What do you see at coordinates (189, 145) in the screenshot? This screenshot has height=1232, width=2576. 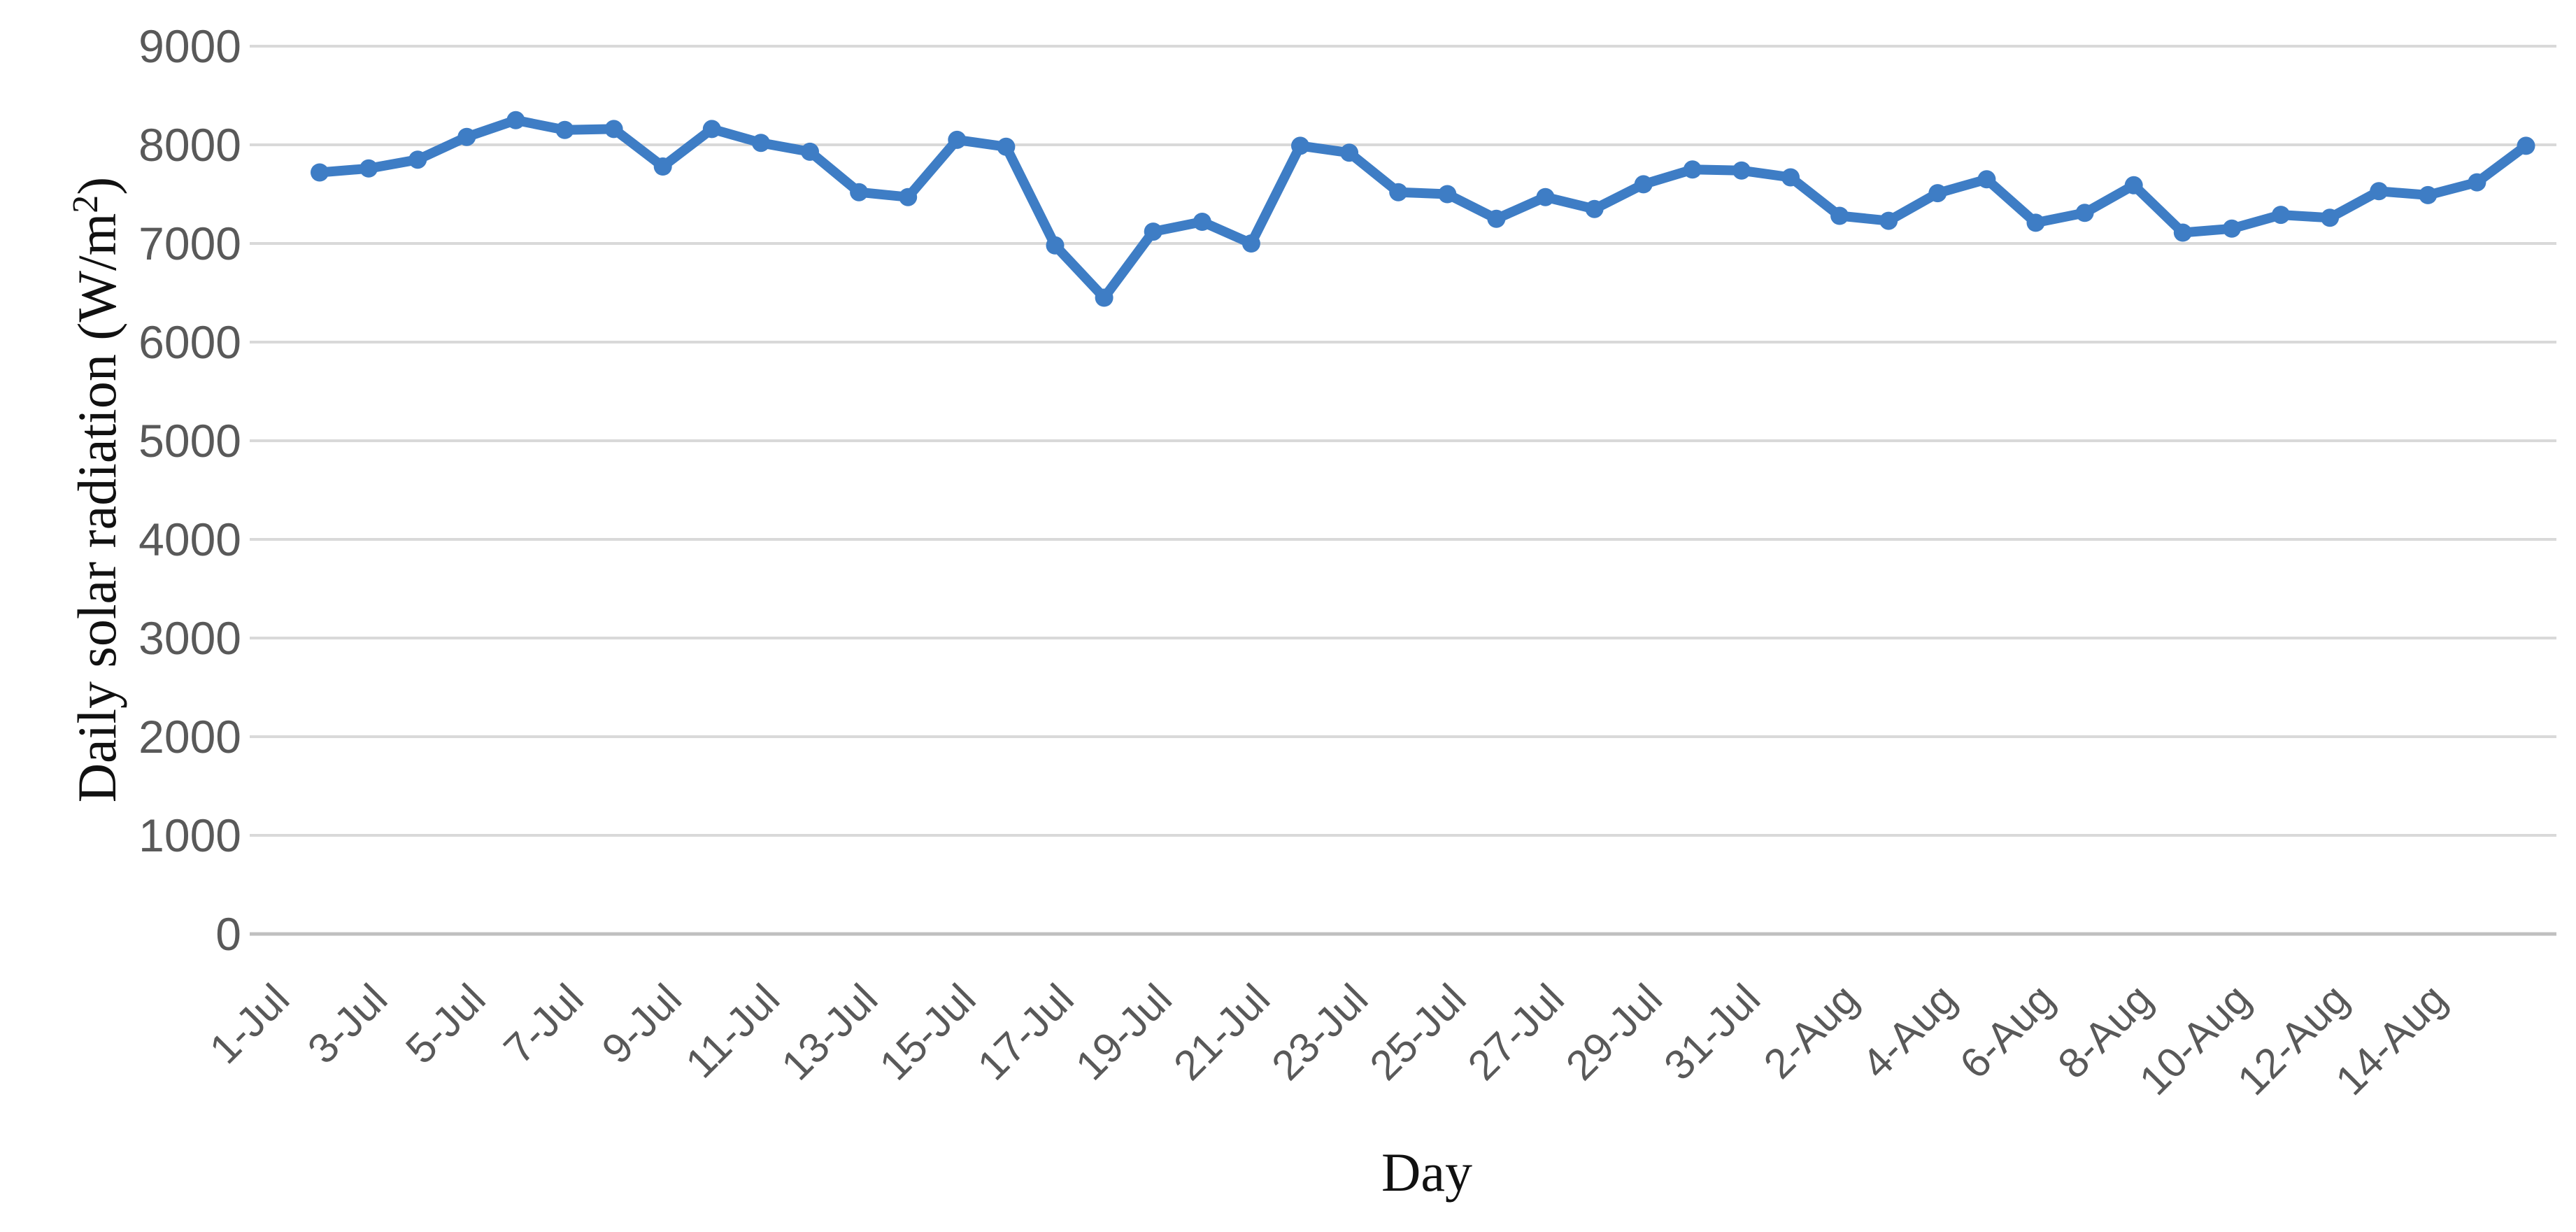 I see `y-tick-label: 8000` at bounding box center [189, 145].